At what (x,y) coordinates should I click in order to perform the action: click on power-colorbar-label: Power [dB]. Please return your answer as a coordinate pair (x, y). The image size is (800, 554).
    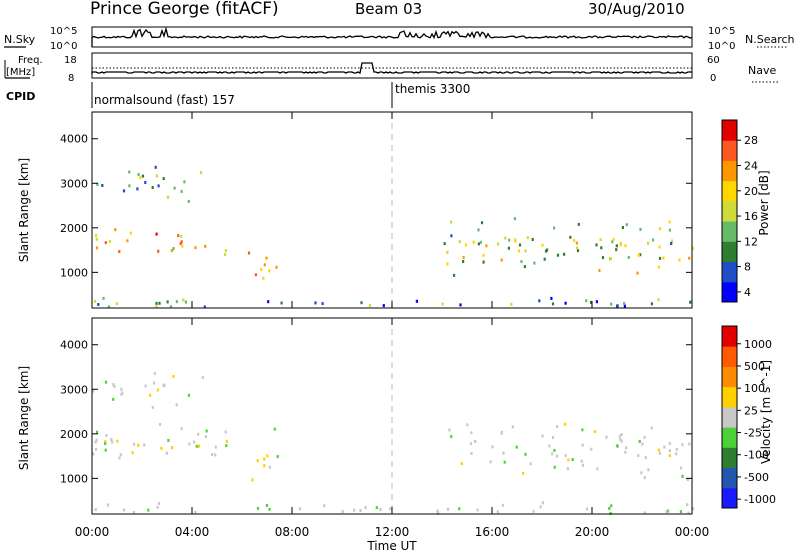
    Looking at the image, I should click on (764, 202).